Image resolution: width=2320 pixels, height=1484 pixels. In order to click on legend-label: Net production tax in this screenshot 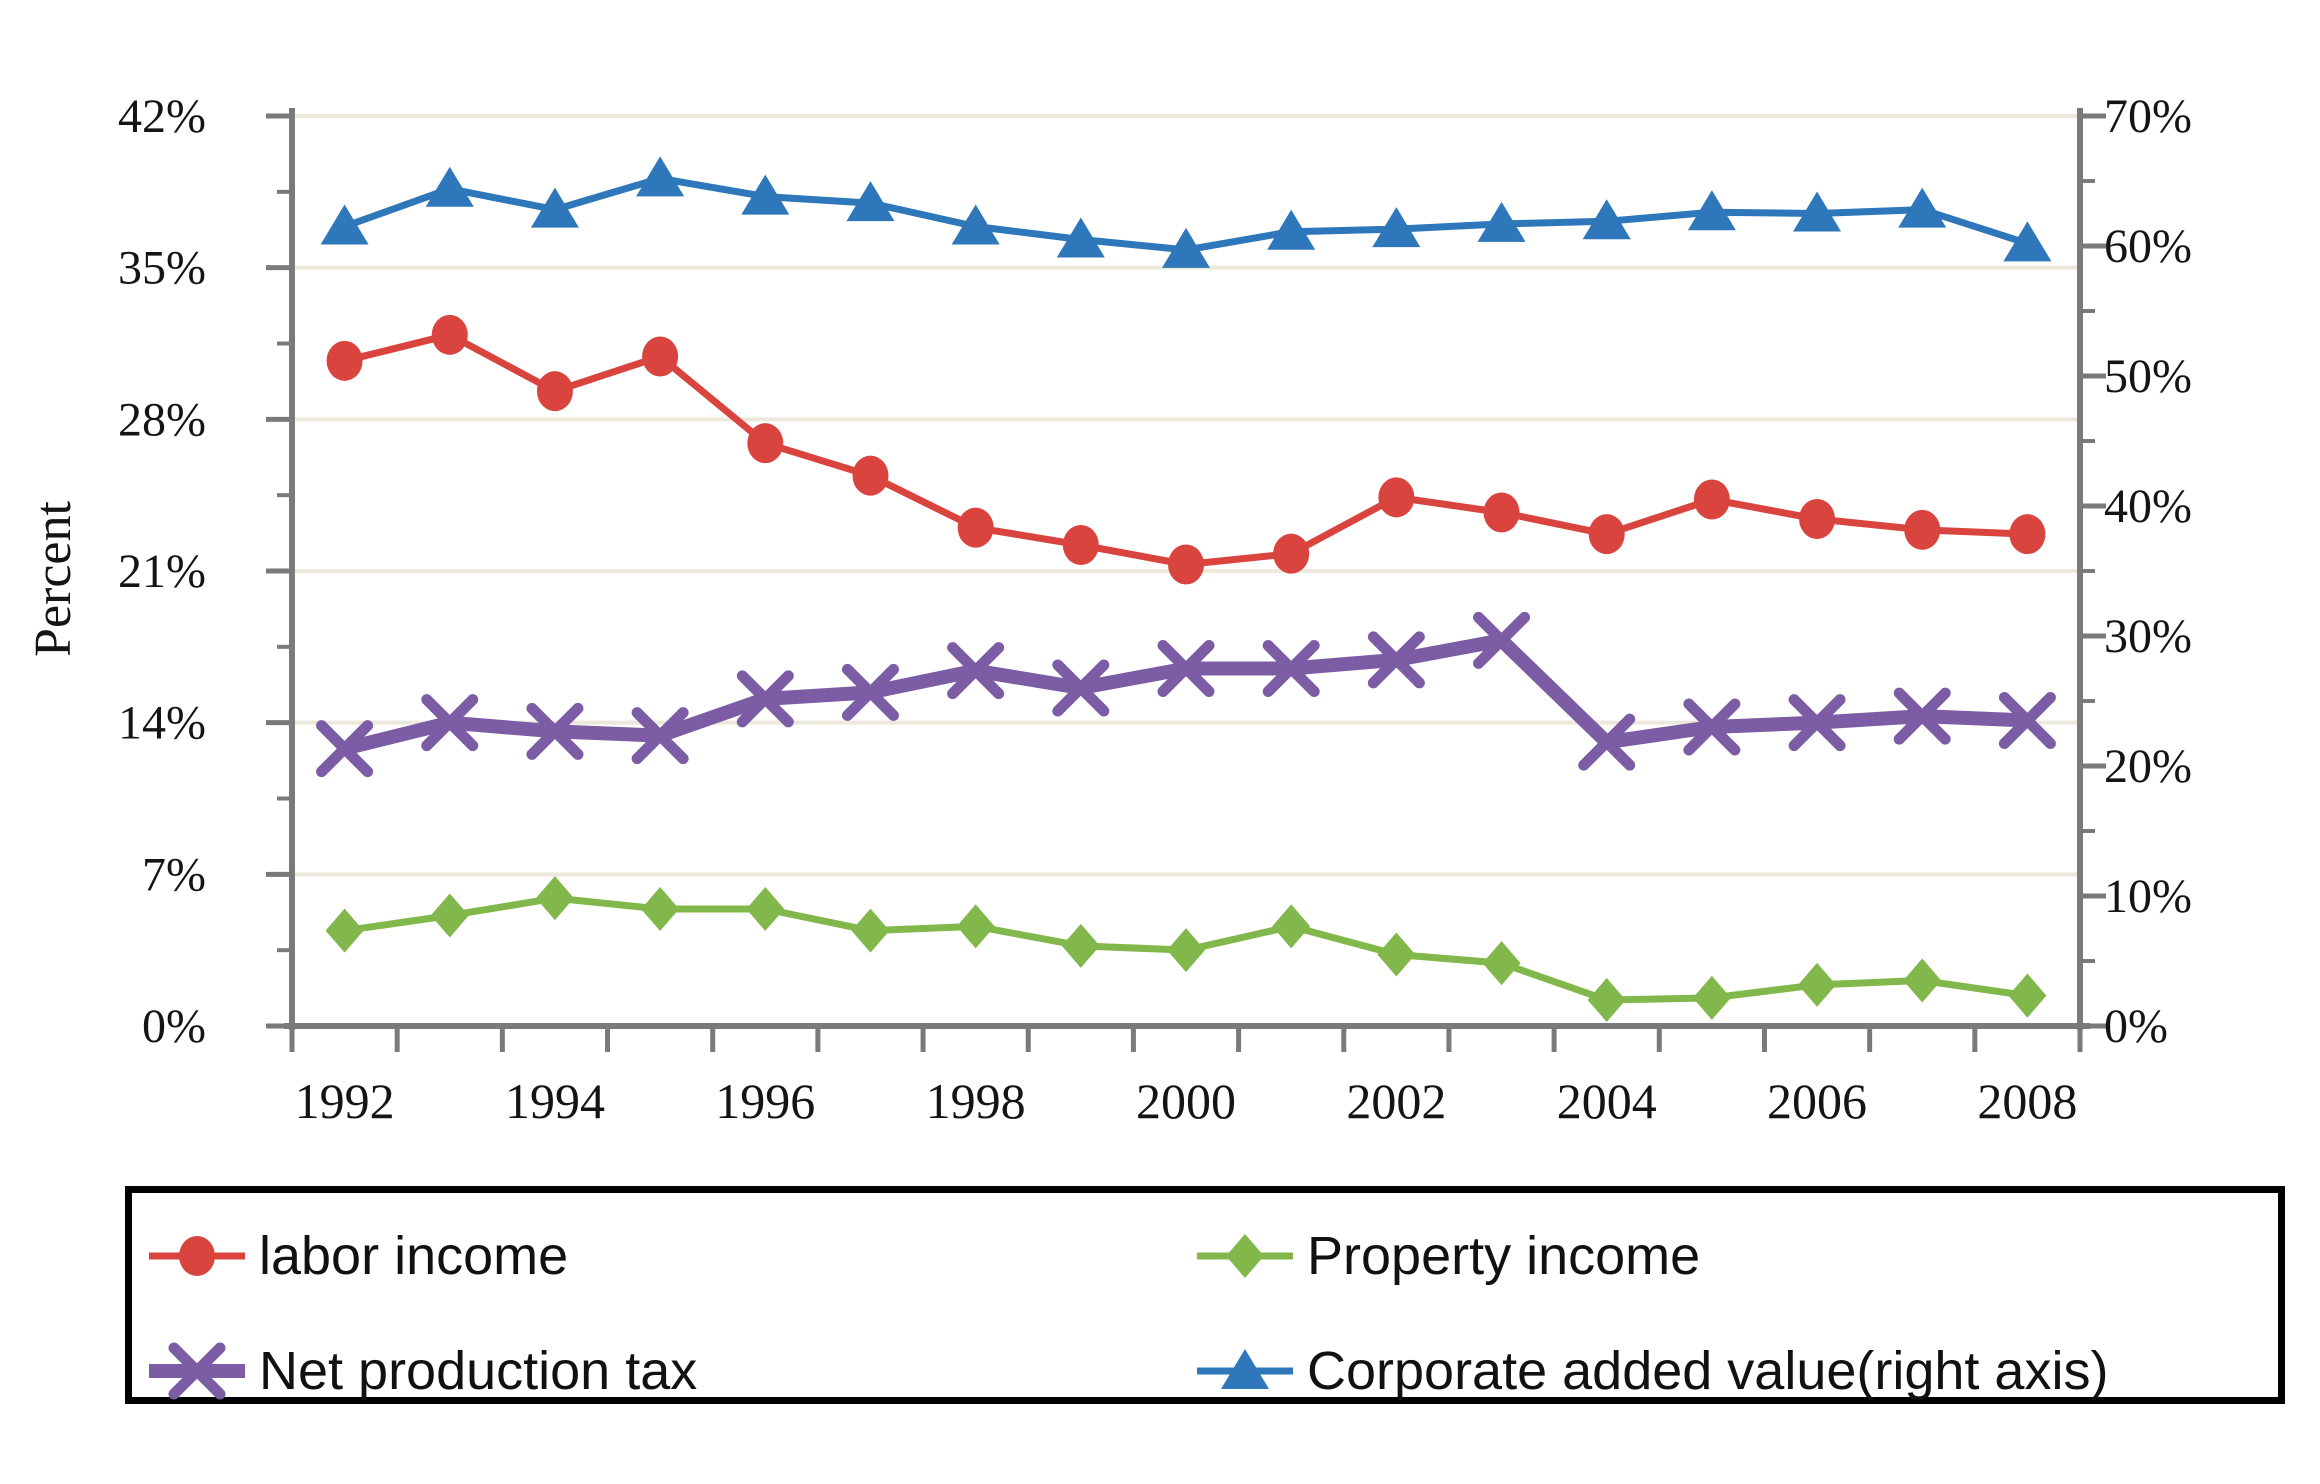, I will do `click(478, 1371)`.